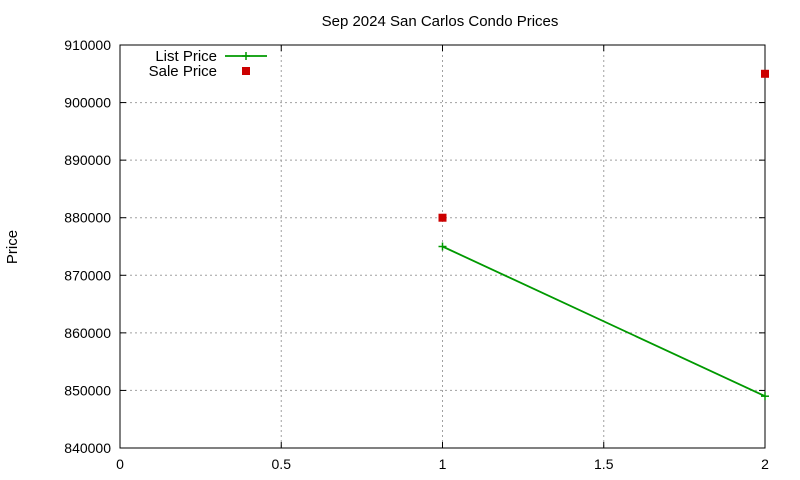 This screenshot has width=800, height=480. What do you see at coordinates (87, 390) in the screenshot?
I see `y-tick-label: 850000` at bounding box center [87, 390].